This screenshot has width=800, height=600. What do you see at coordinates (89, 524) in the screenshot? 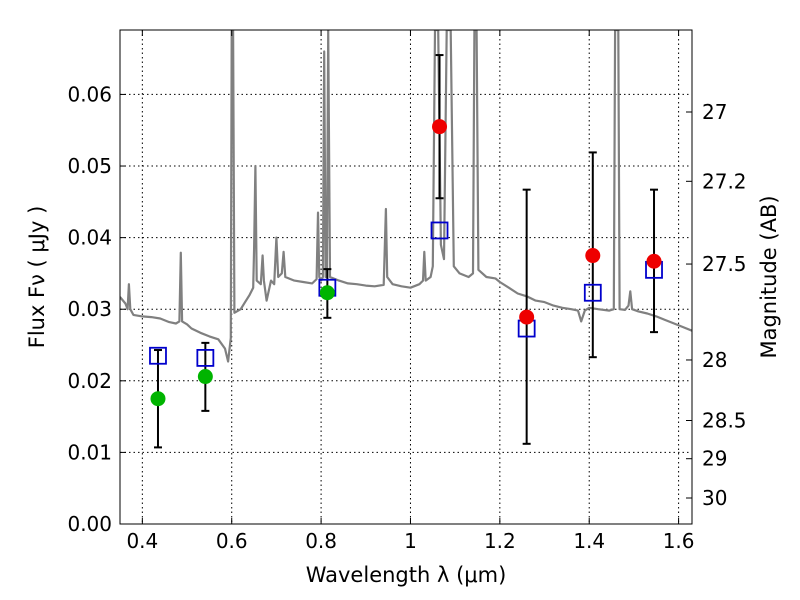
I see `y-tick-label: 0.00` at bounding box center [89, 524].